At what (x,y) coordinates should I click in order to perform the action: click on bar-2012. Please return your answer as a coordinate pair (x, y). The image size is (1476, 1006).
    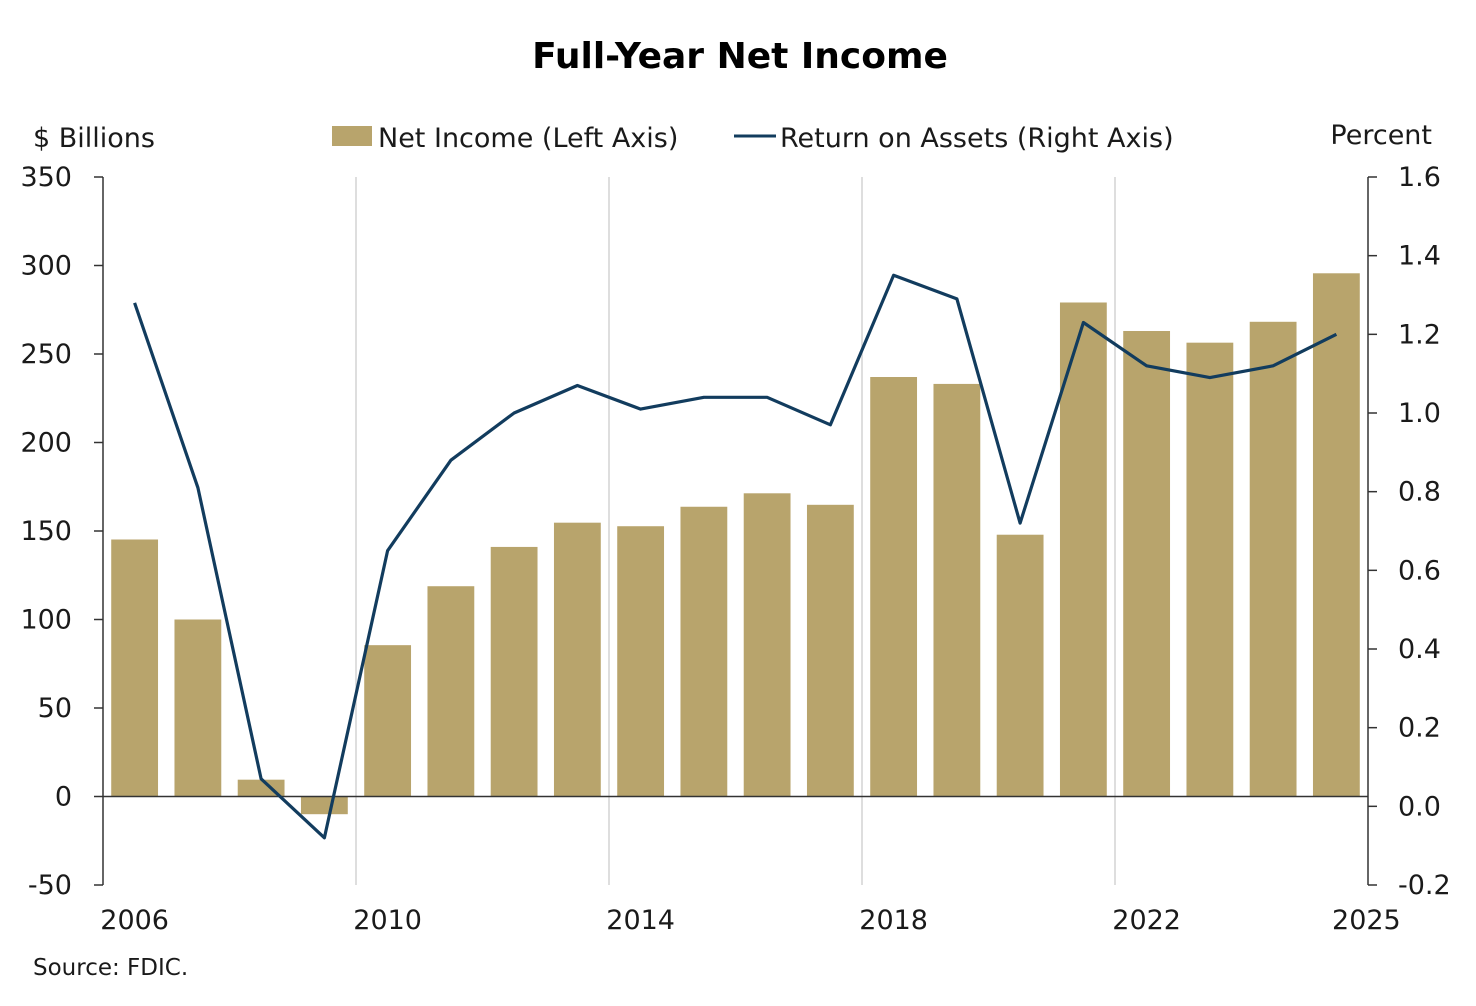
    Looking at the image, I should click on (514, 671).